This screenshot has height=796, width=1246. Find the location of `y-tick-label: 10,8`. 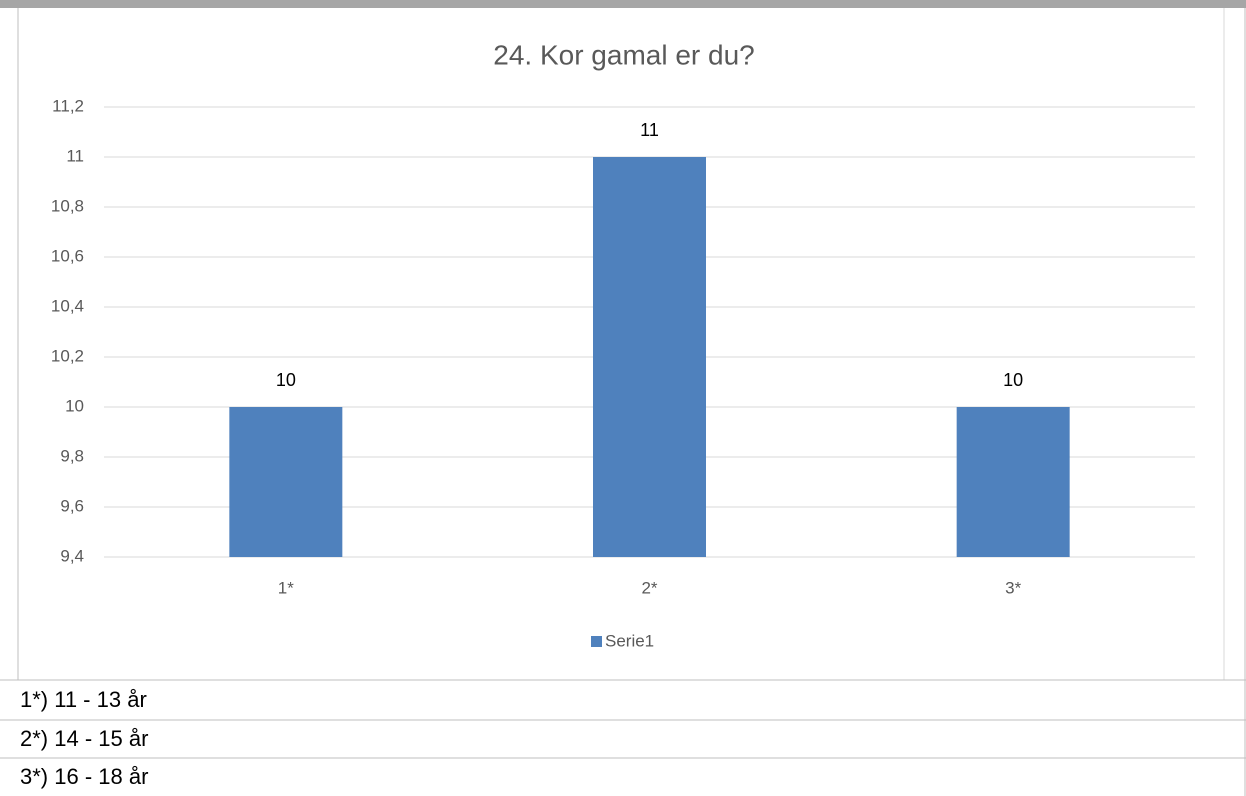

y-tick-label: 10,8 is located at coordinates (67, 205).